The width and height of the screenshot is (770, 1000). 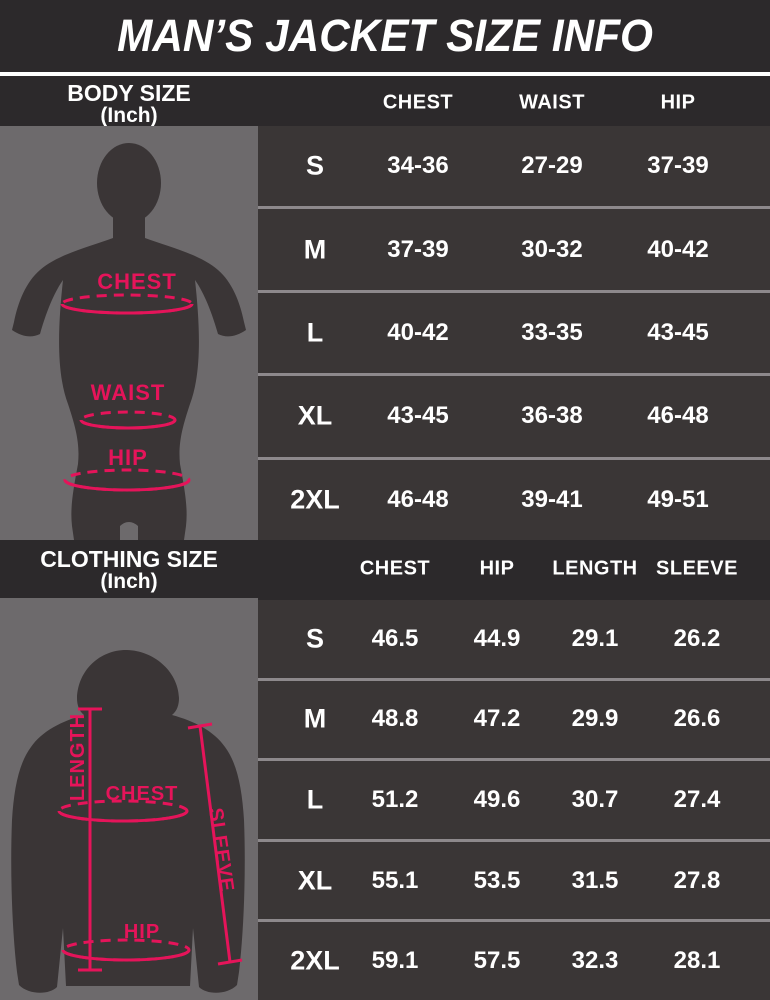 I want to click on body-col-chest: CHEST, so click(x=418, y=102).